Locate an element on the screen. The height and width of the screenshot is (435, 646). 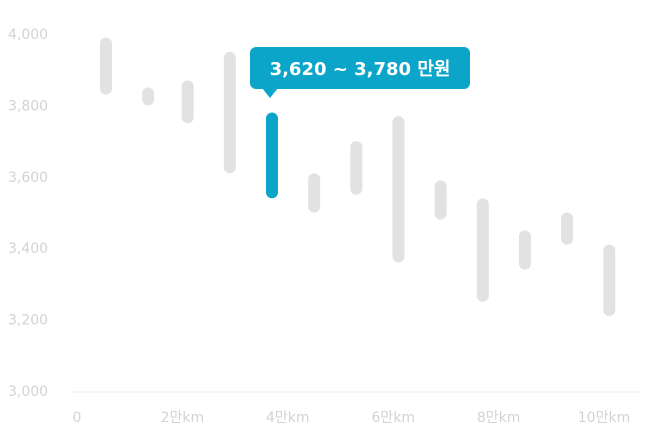
price-range-tooltip: 3,620 ~ 3,780 만원 is located at coordinates (360, 68).